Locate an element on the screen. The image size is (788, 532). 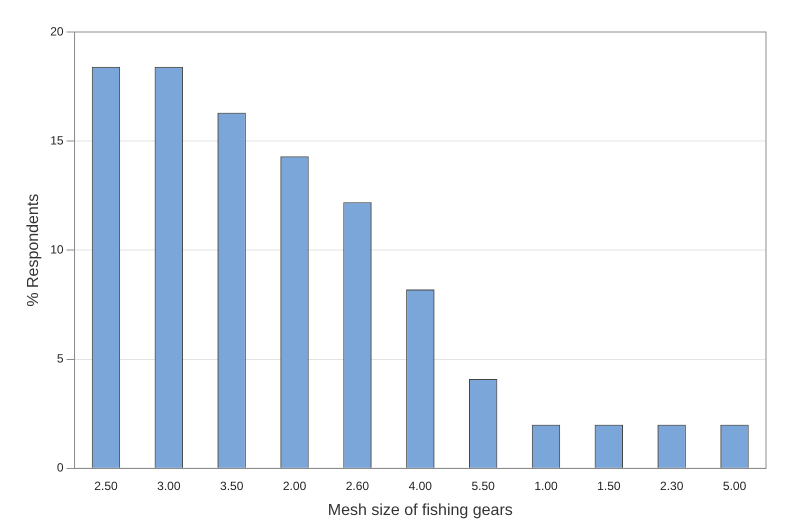
x-axis-title: Mesh size of fishing gears is located at coordinates (420, 510).